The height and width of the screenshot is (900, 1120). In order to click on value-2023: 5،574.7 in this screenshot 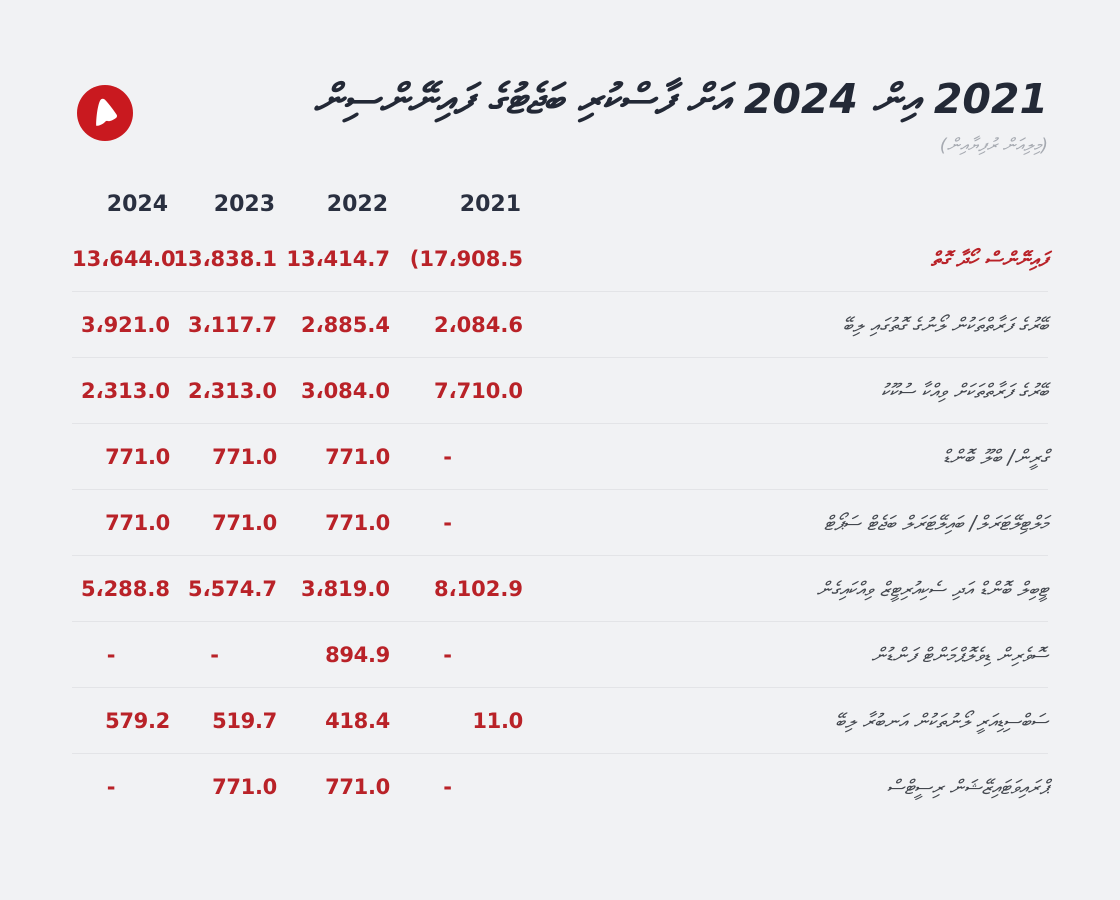, I will do `click(232, 588)`.